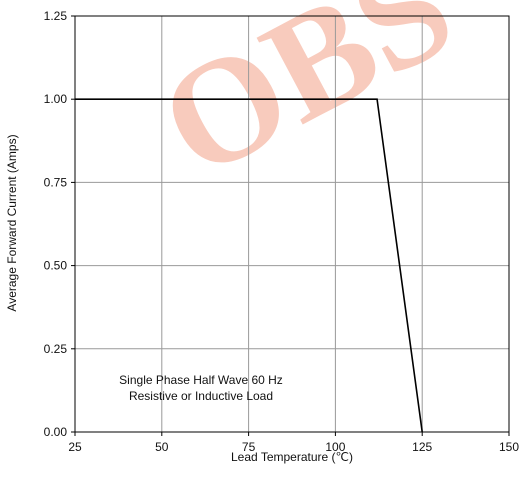 The image size is (522, 491). Describe the element at coordinates (56, 349) in the screenshot. I see `y-tick-label: 0.25` at that location.